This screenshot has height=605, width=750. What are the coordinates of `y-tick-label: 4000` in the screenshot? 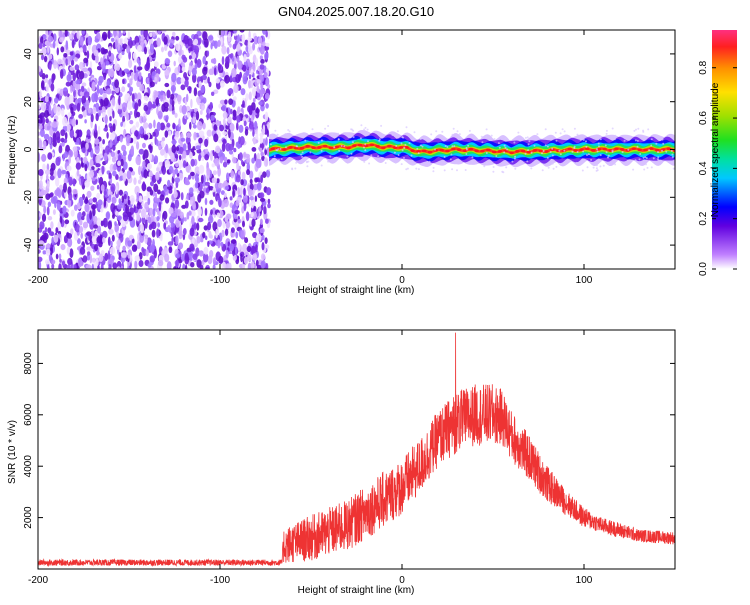 It's located at (28, 466).